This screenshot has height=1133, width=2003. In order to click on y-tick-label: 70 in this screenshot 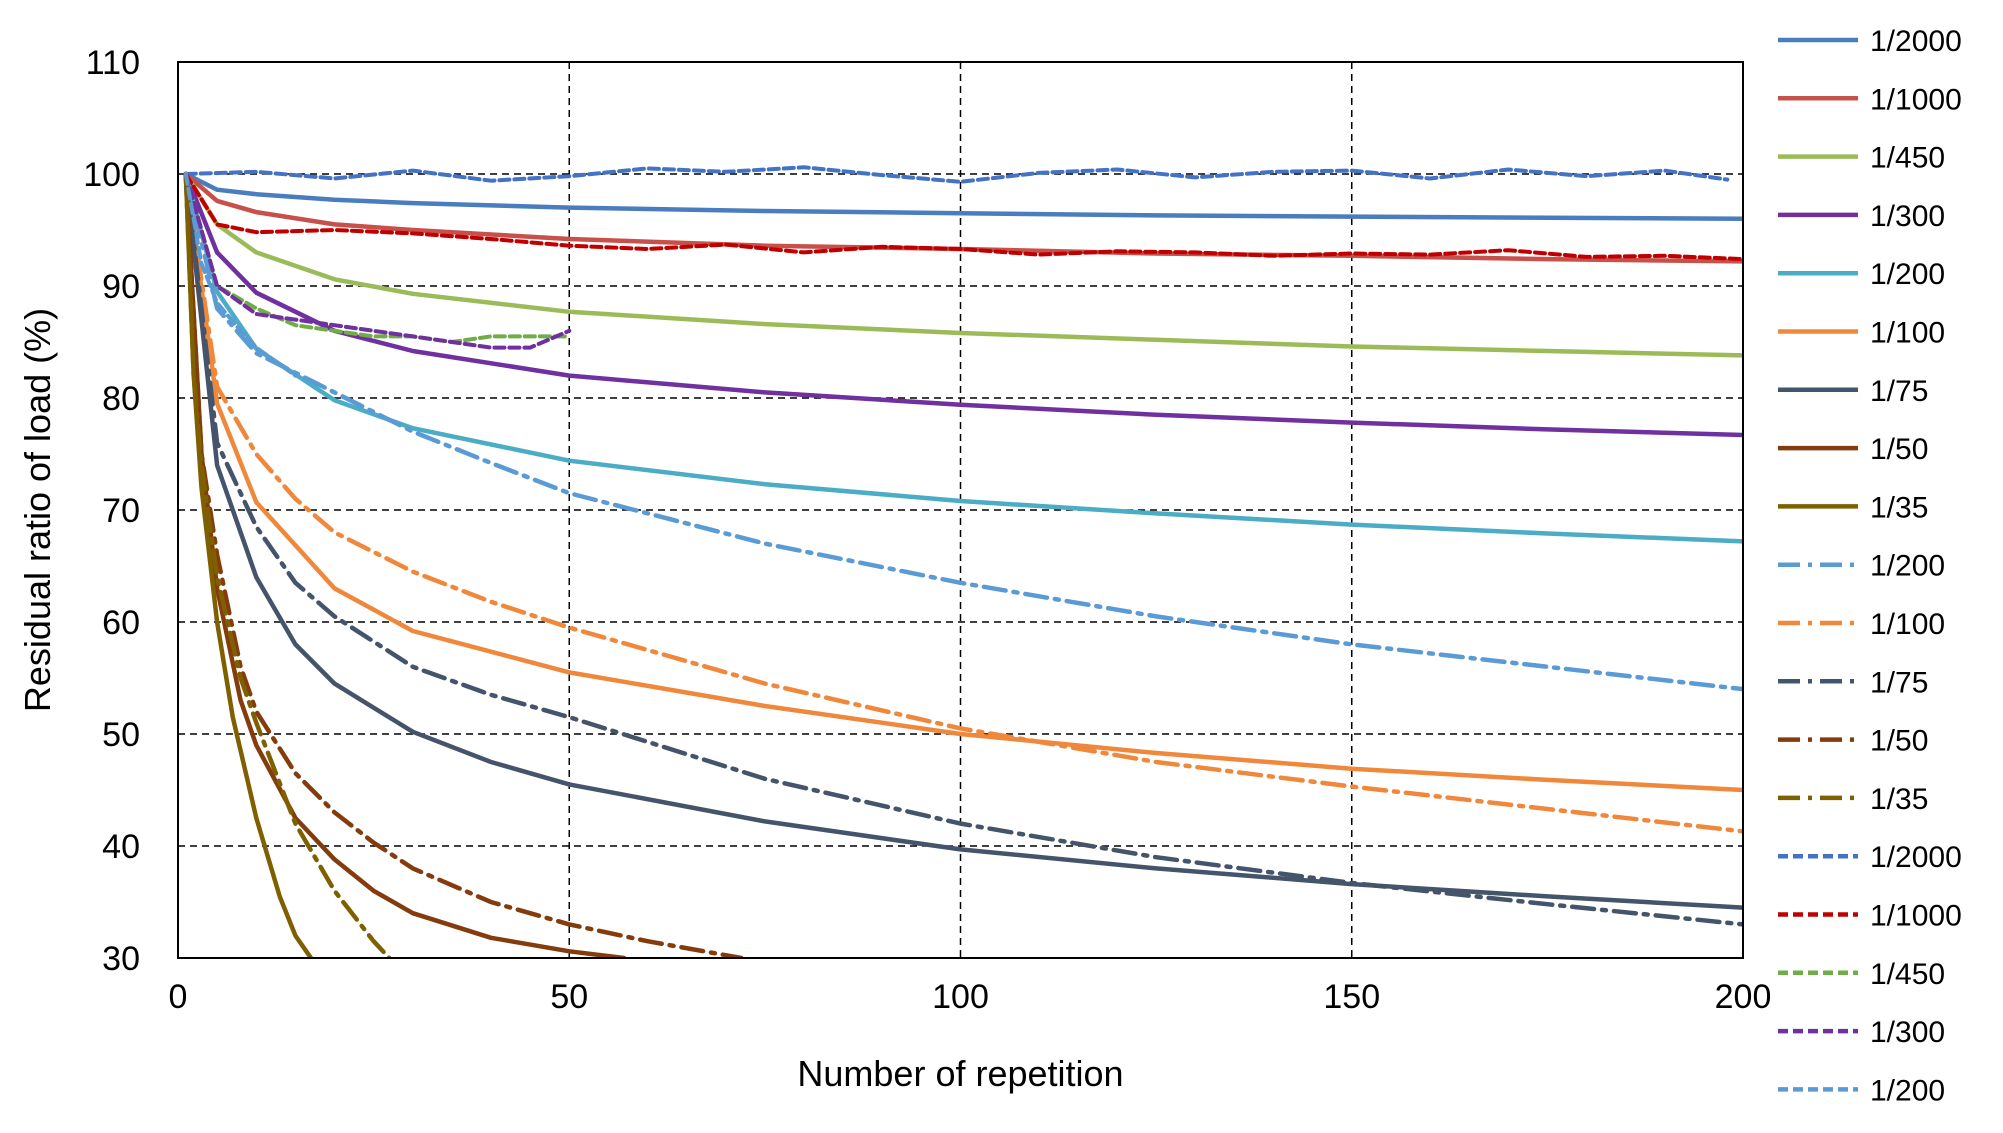, I will do `click(121, 511)`.